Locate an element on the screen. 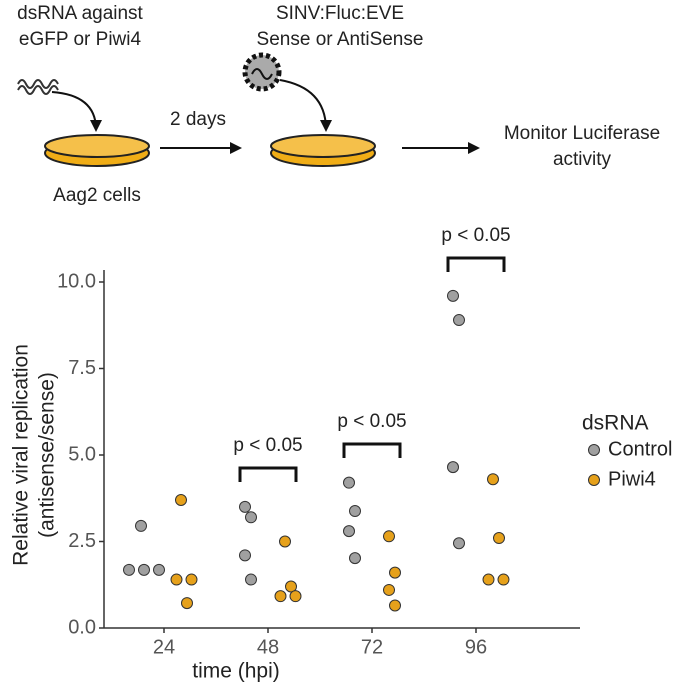 This screenshot has width=688, height=687. y-tick-label: 0.0 is located at coordinates (82, 627).